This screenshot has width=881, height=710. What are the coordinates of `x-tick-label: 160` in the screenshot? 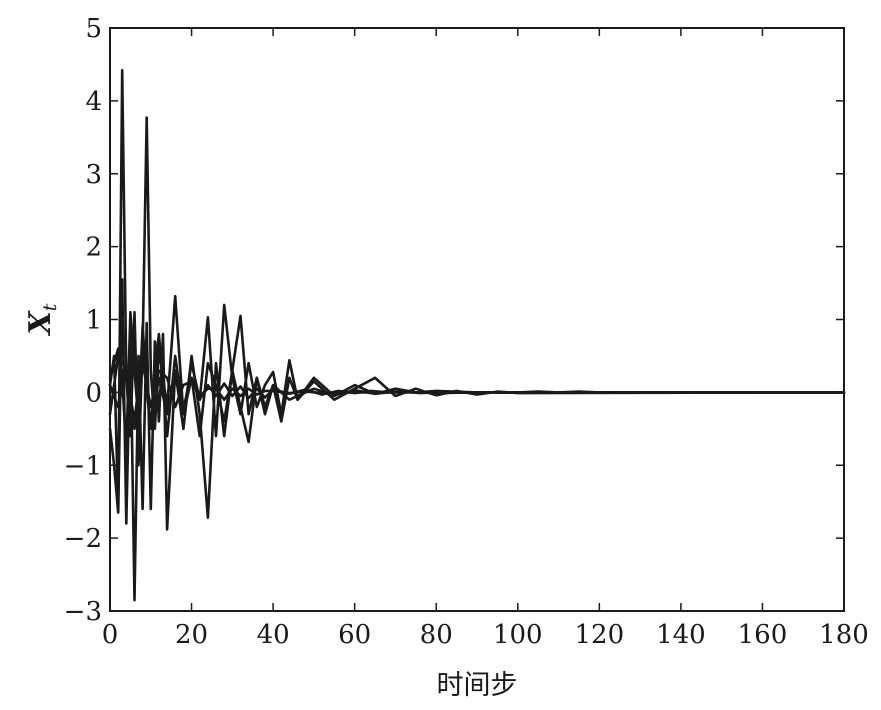 It's located at (763, 635).